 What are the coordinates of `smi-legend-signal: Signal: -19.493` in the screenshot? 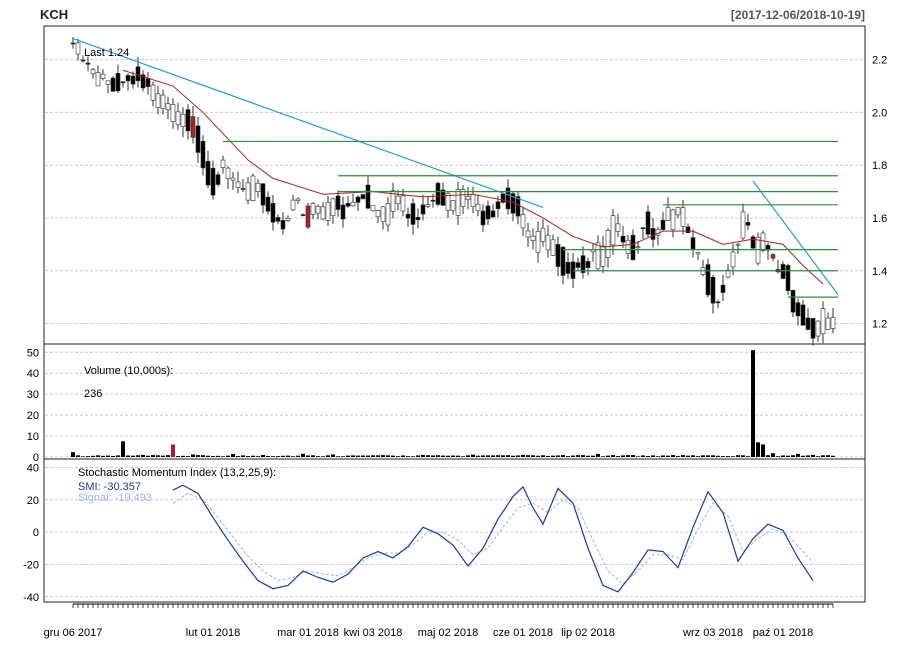 It's located at (115, 498).